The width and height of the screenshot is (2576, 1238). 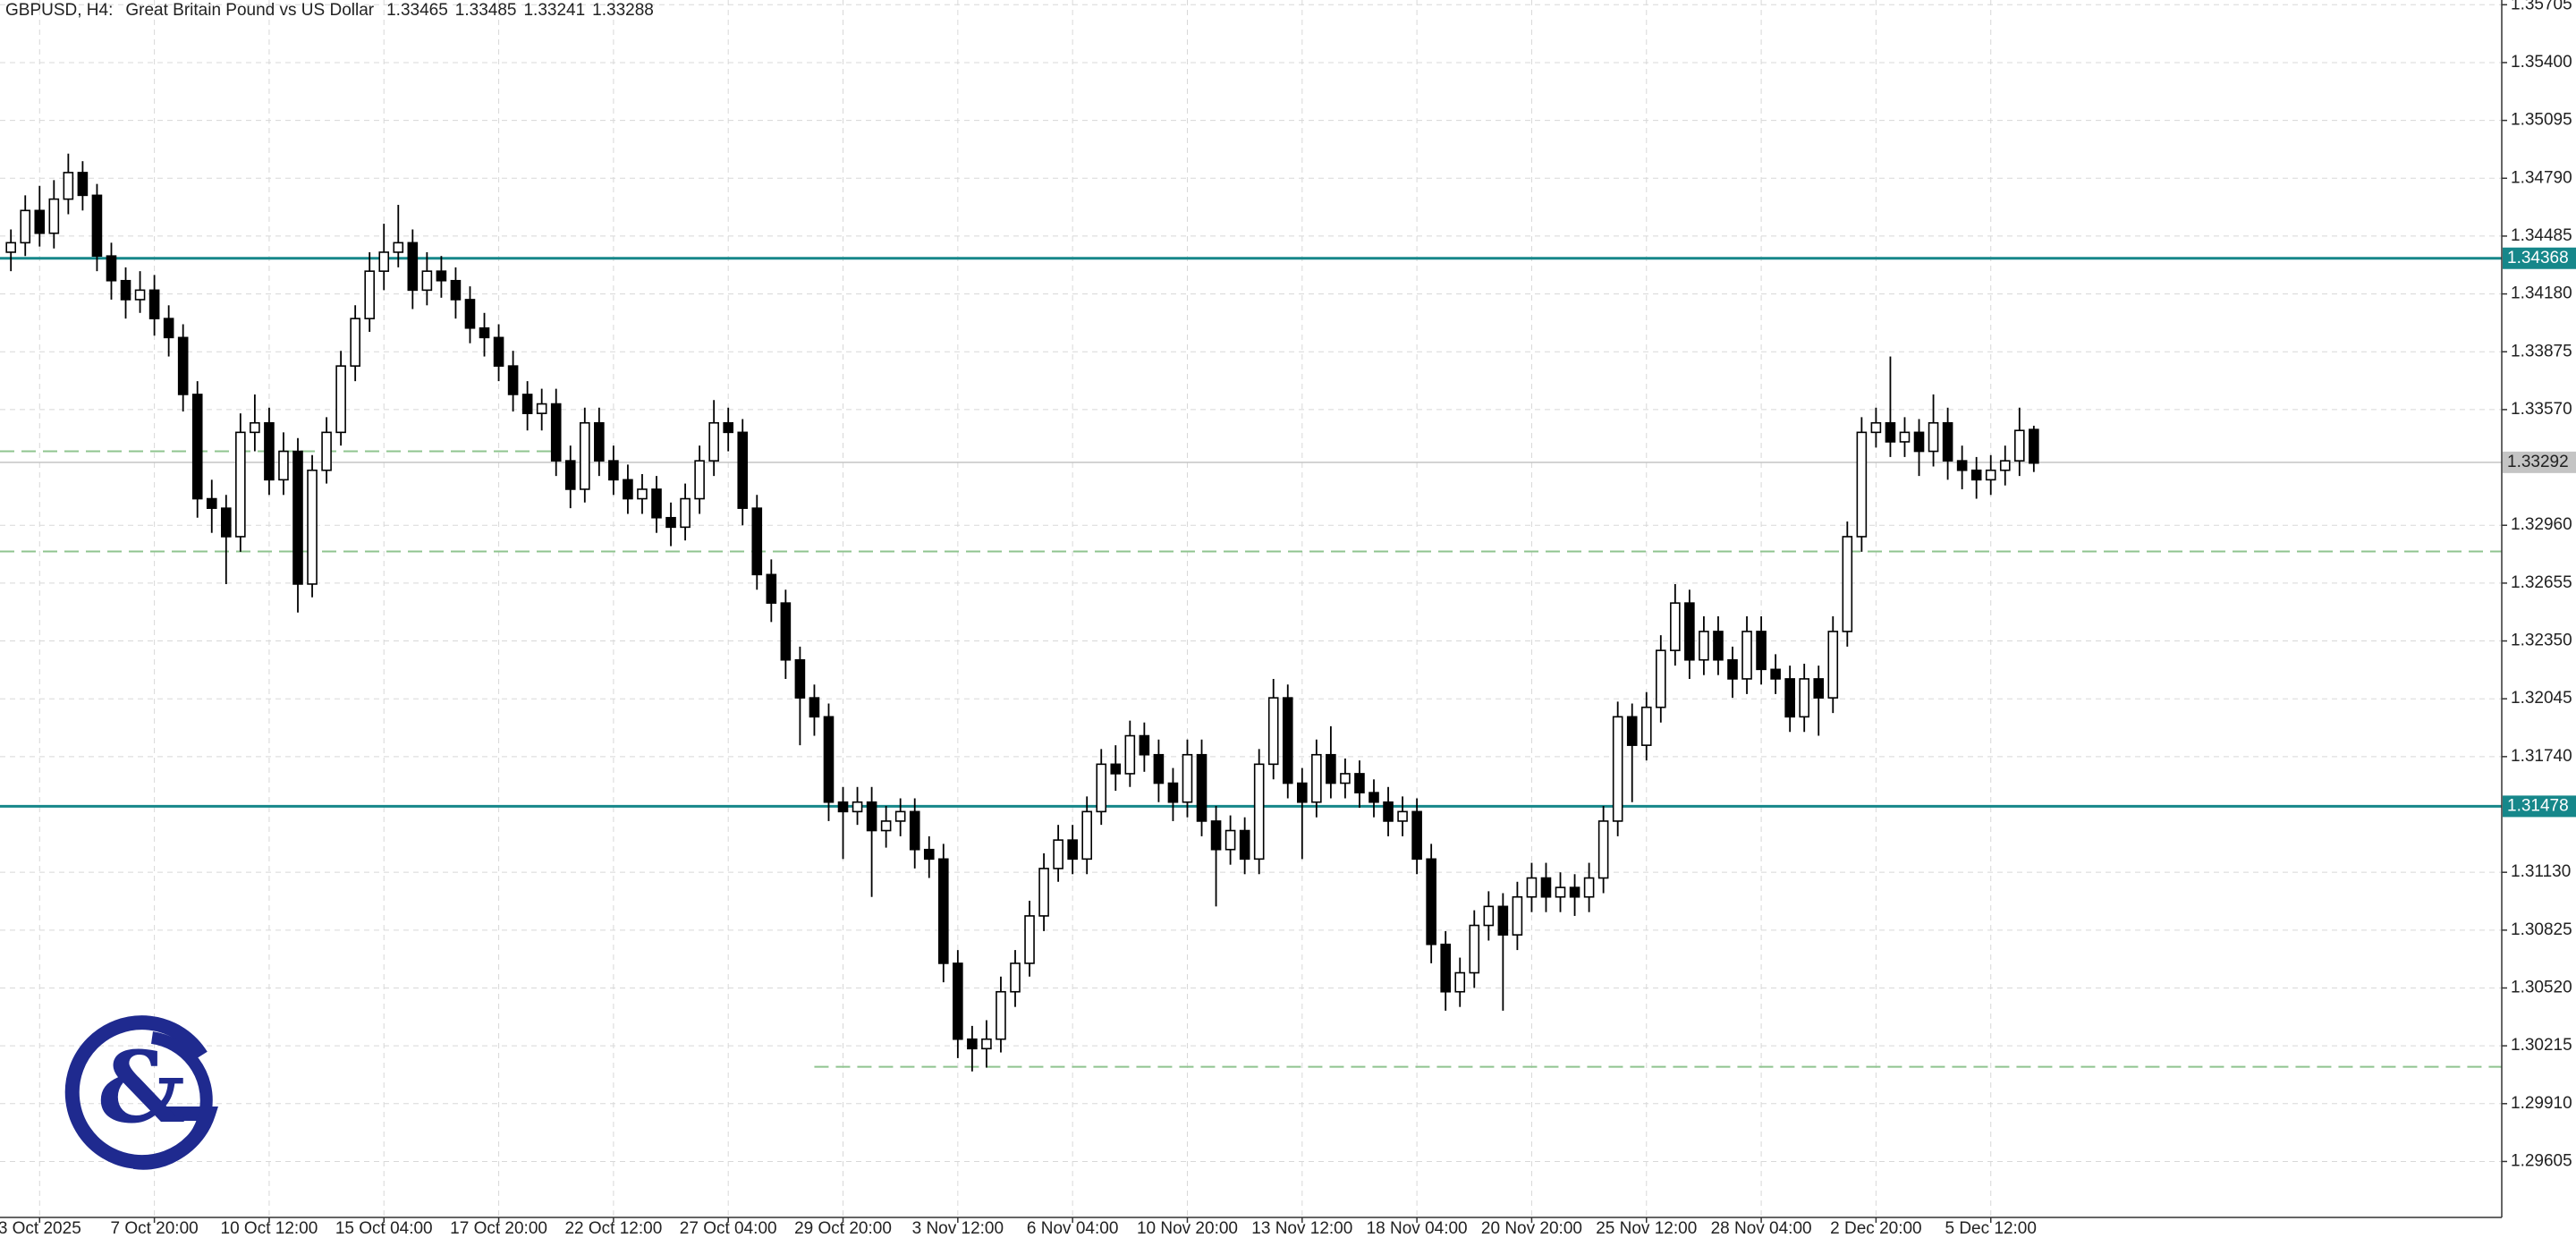 What do you see at coordinates (486, 10) in the screenshot?
I see `ohlc-high: 1.33485` at bounding box center [486, 10].